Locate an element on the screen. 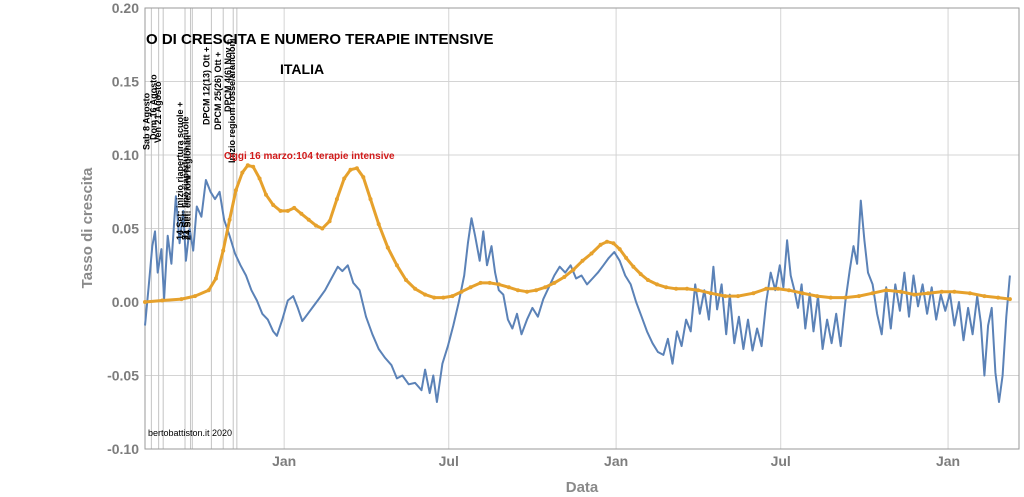 The height and width of the screenshot is (497, 1024). y-axis: -0.10 -0.05 0.00 0.05 0.10 0.15 0.20 is located at coordinates (123, 228).